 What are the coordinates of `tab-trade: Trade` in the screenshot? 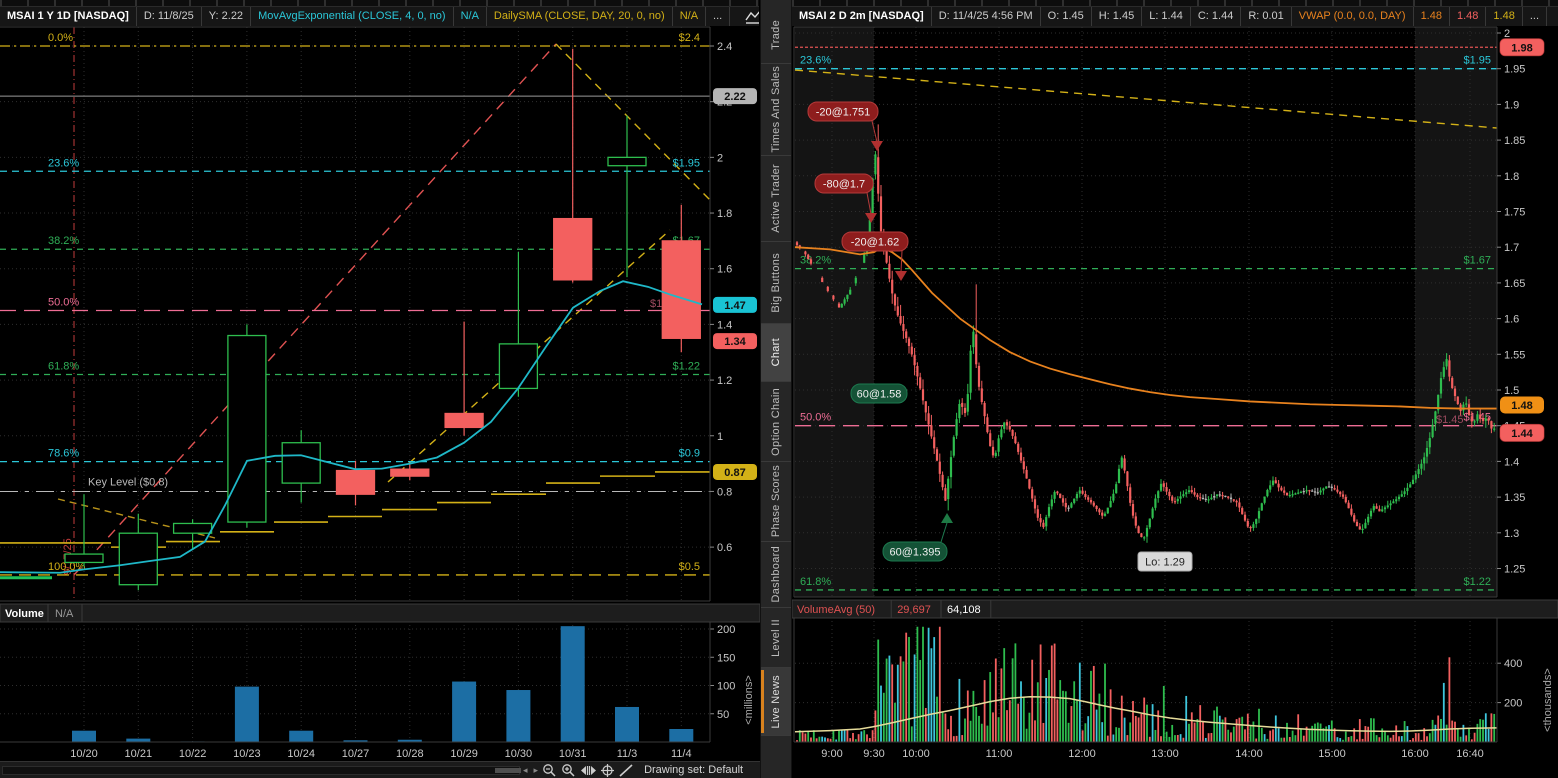 It's located at (776, 35).